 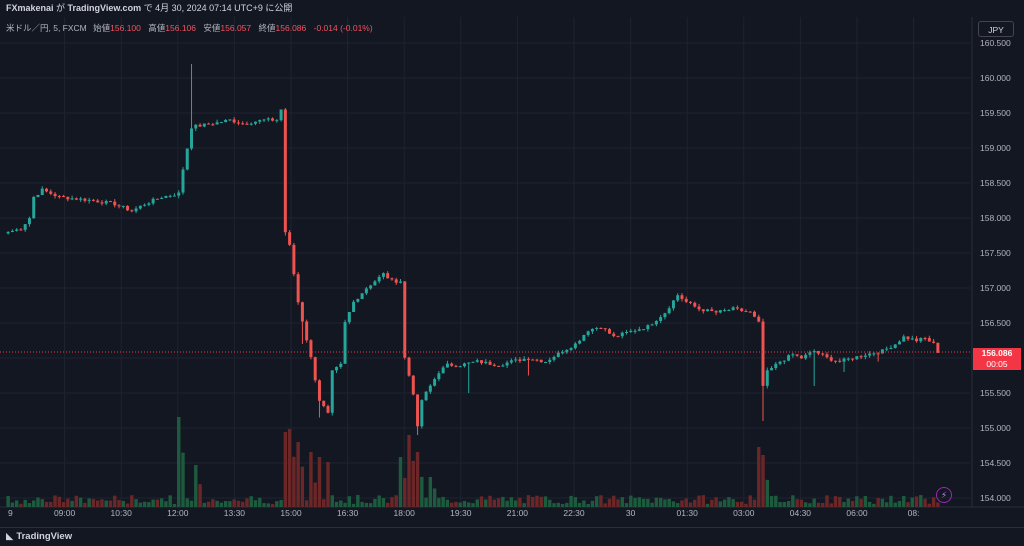 I want to click on y-tick-label: 159.000, so click(x=995, y=148).